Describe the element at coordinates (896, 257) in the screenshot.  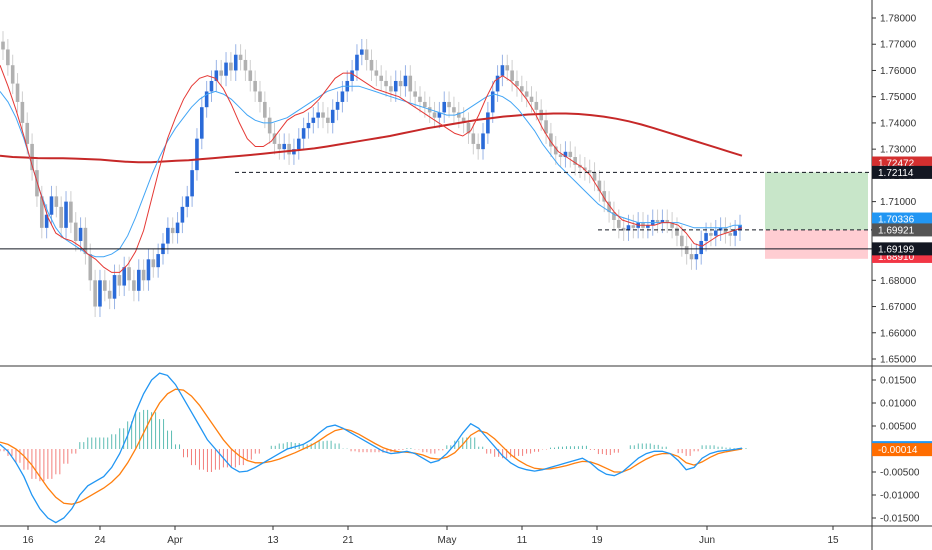
I see `price-tag: 1.68910` at that location.